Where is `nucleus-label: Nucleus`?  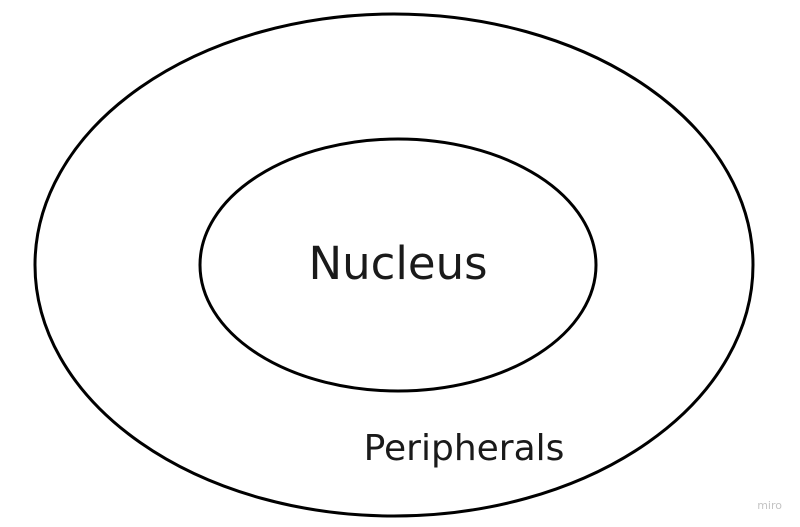 nucleus-label: Nucleus is located at coordinates (397, 263).